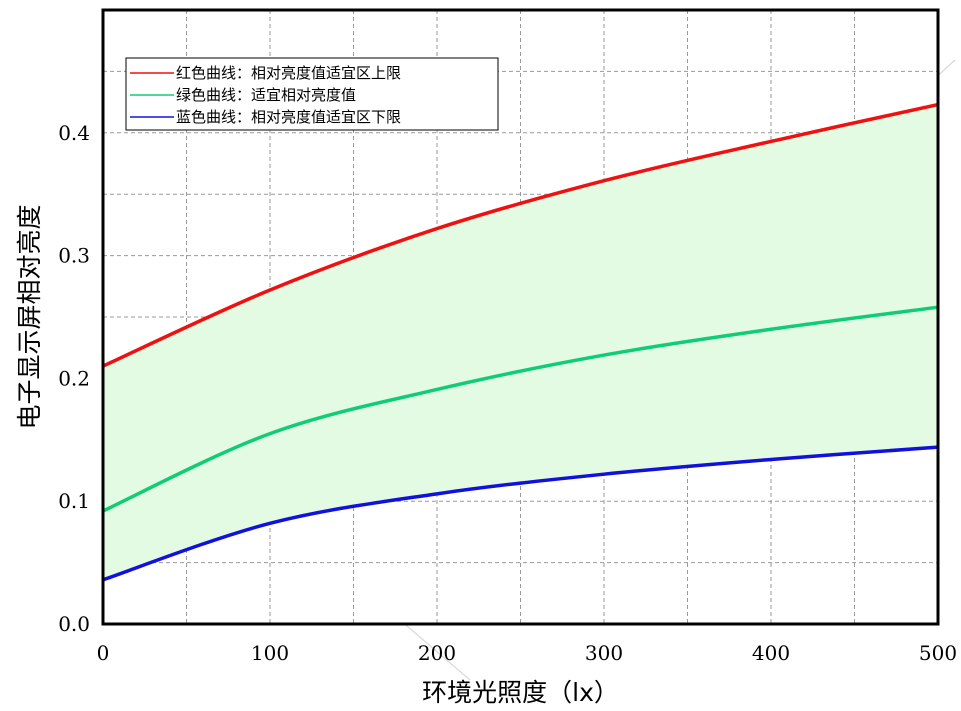 This screenshot has height=711, width=961. Describe the element at coordinates (74, 256) in the screenshot. I see `y-tick-label: 0.3` at that location.